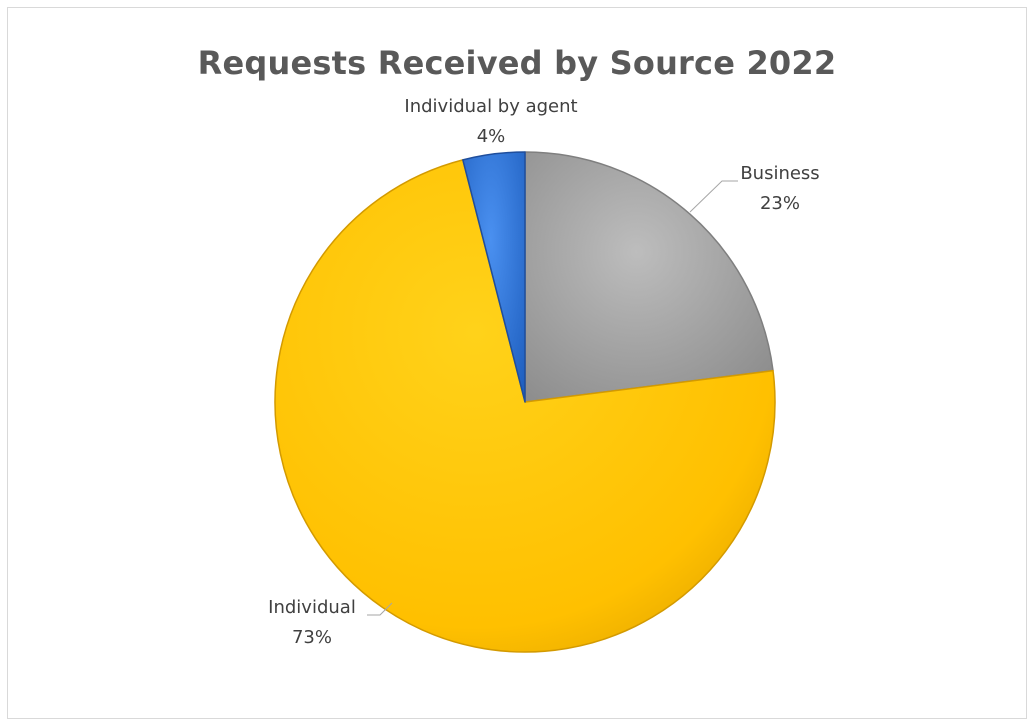 Image resolution: width=1034 pixels, height=719 pixels. What do you see at coordinates (779, 173) in the screenshot?
I see `data-label-name-business: Business` at bounding box center [779, 173].